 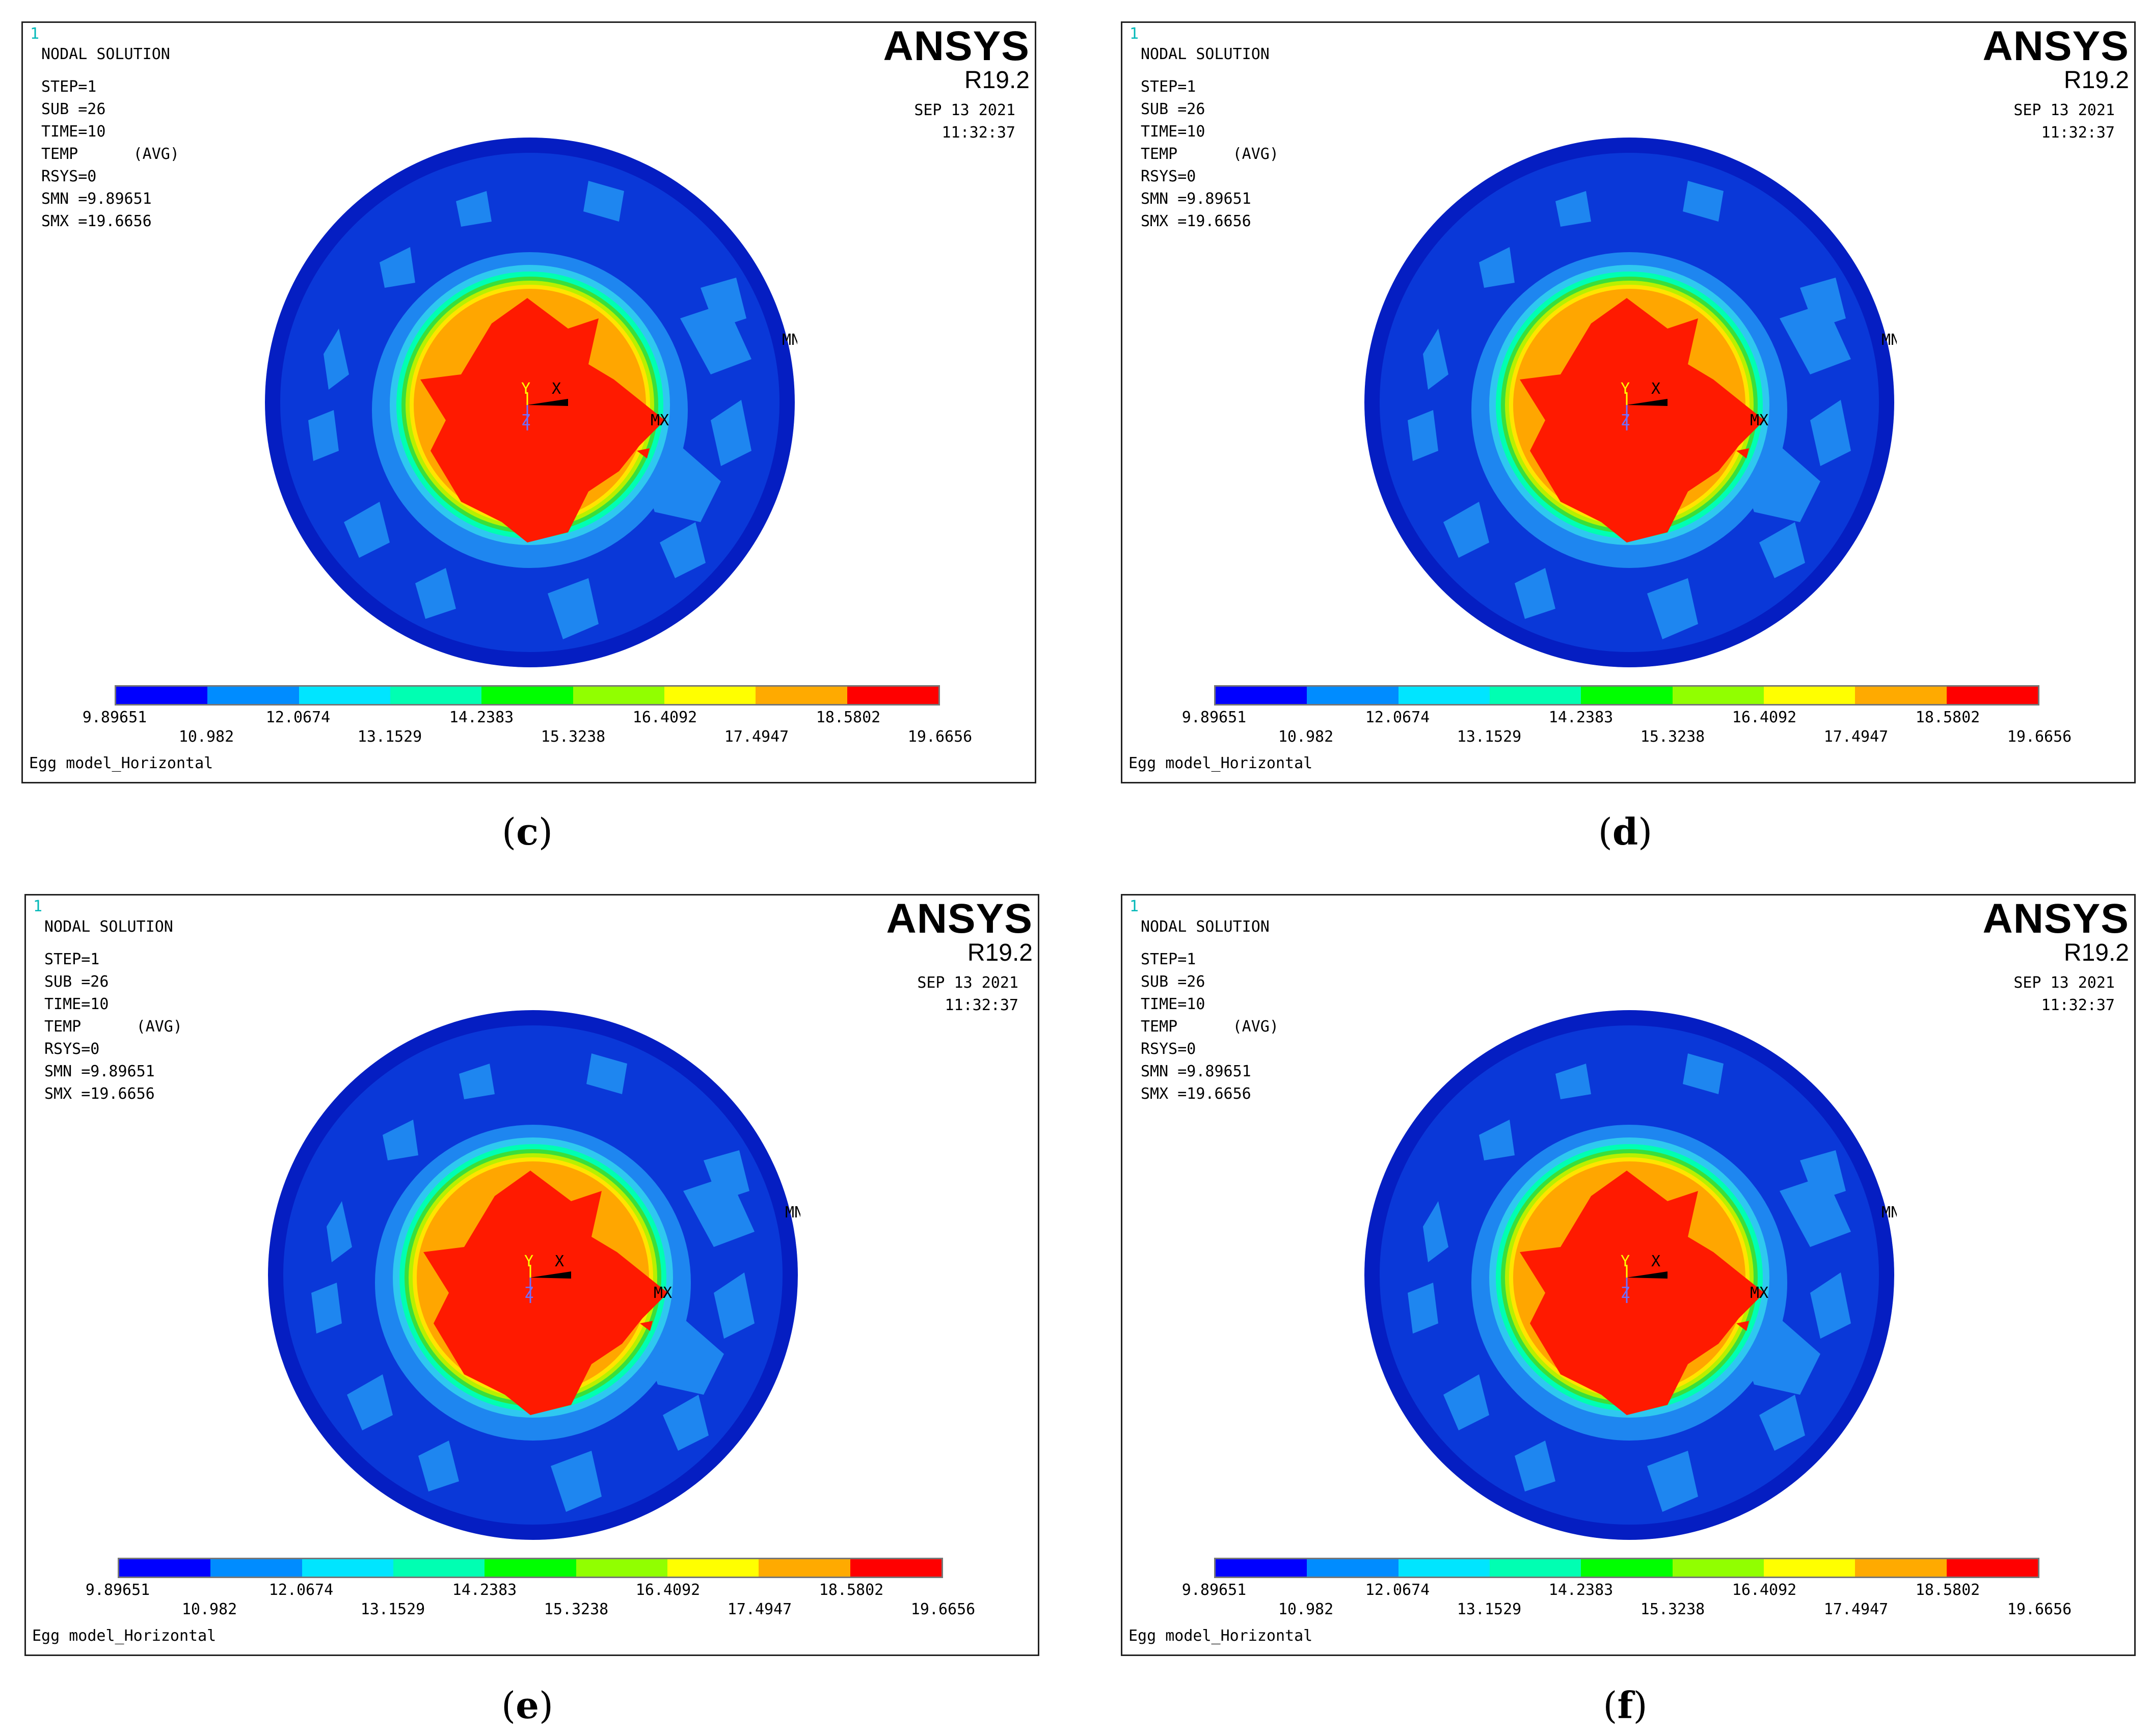 What do you see at coordinates (982, 1005) in the screenshot?
I see `stamp-time: 11:32:37` at bounding box center [982, 1005].